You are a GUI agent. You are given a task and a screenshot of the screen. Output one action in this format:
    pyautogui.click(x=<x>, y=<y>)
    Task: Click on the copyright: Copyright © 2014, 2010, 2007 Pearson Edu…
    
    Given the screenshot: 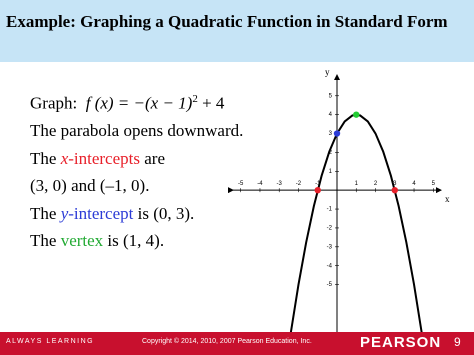 What is the action you would take?
    pyautogui.click(x=227, y=341)
    